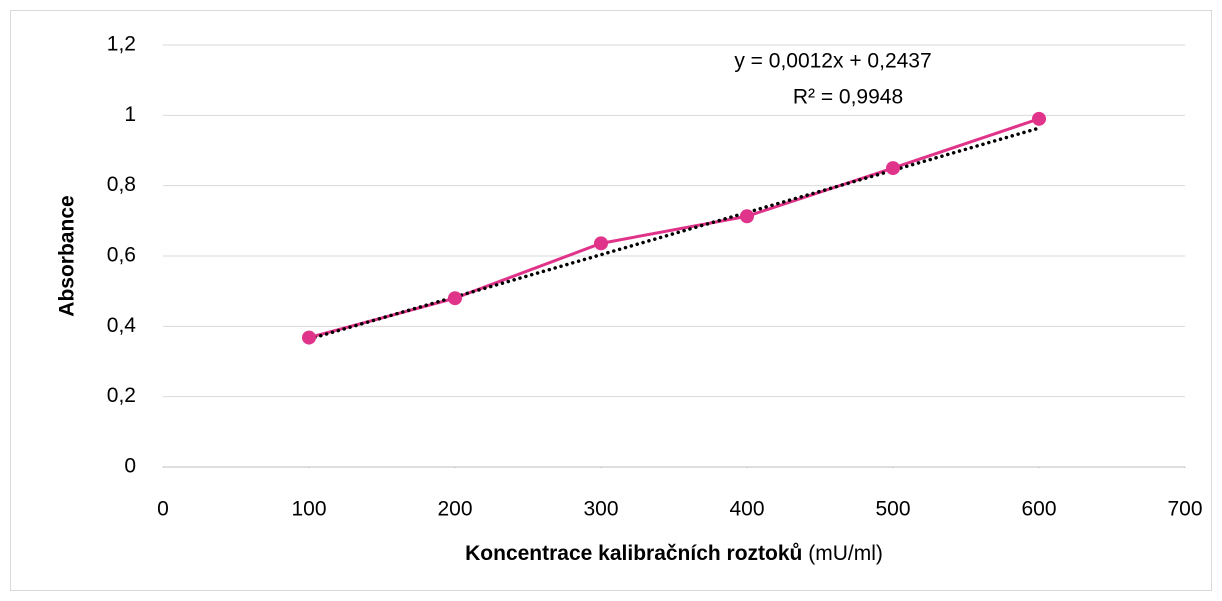  Describe the element at coordinates (832, 61) in the screenshot. I see `trend-equation: y = 0,0012x + 0,2437` at that location.